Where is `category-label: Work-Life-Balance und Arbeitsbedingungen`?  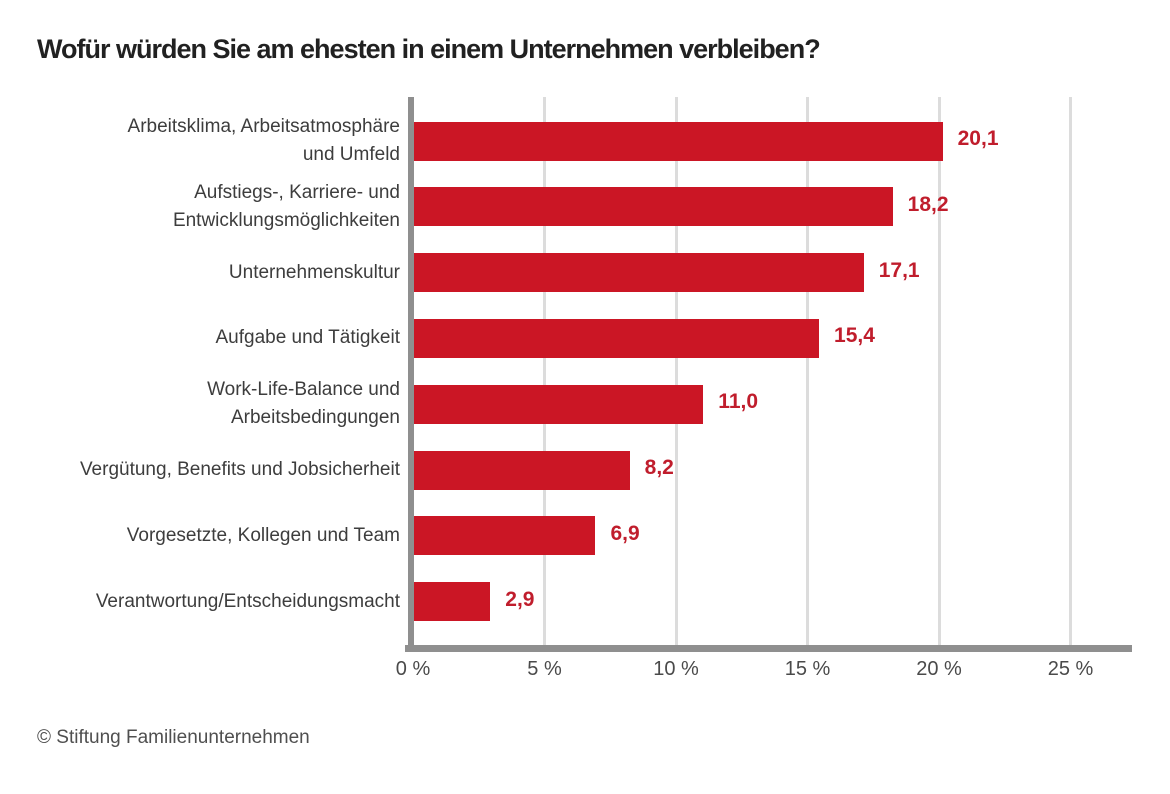 category-label: Work-Life-Balance und Arbeitsbedingungen is located at coordinates (303, 404).